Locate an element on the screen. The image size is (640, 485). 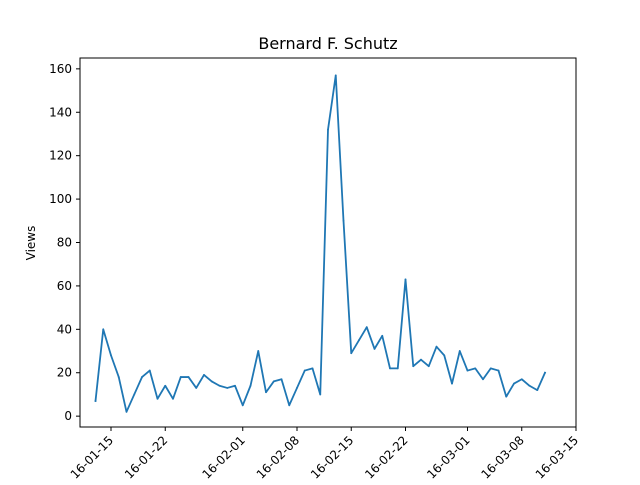
y-tick-label: 160 is located at coordinates (60, 69).